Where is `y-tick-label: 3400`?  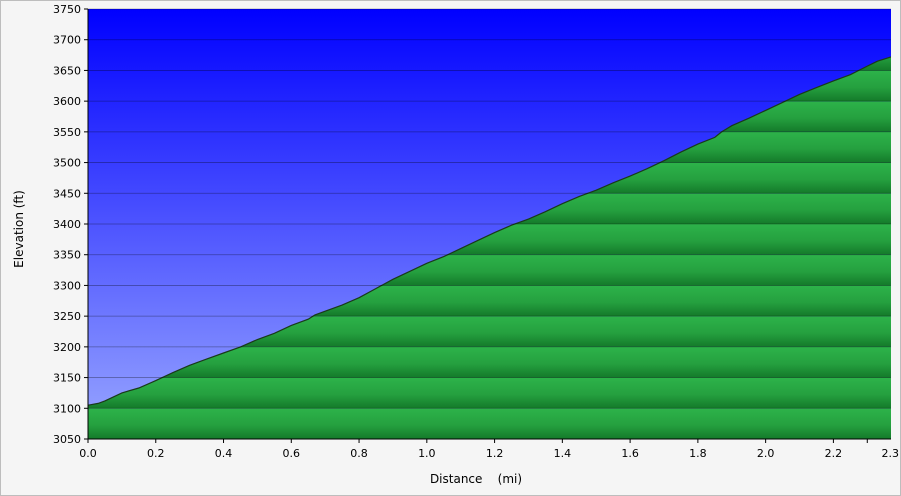 y-tick-label: 3400 is located at coordinates (67, 224).